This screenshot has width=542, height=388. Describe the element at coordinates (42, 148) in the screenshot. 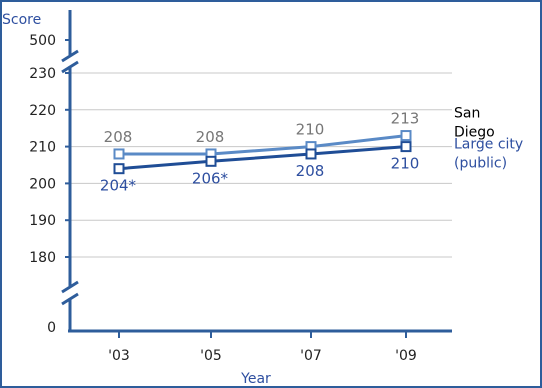

I see `y-tick-label-210: 210` at that location.